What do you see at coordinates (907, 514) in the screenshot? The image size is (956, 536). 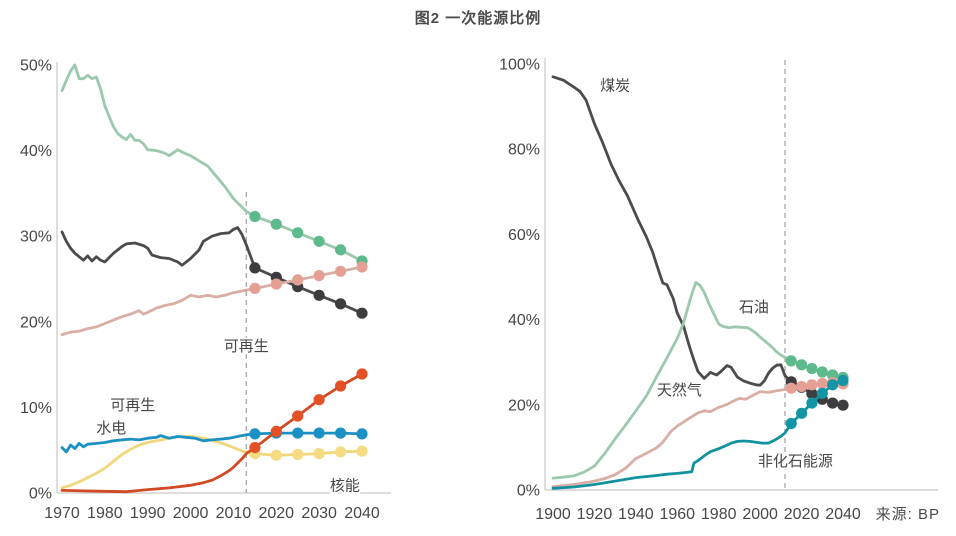 I see `source-note: 来源: BP` at bounding box center [907, 514].